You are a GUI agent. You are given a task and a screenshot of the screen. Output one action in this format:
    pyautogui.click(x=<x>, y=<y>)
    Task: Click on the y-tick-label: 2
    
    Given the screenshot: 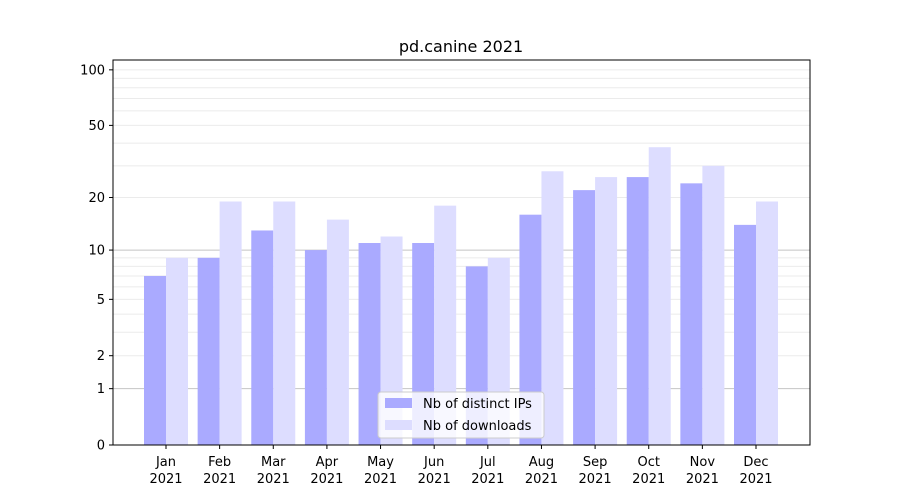 What is the action you would take?
    pyautogui.click(x=101, y=356)
    